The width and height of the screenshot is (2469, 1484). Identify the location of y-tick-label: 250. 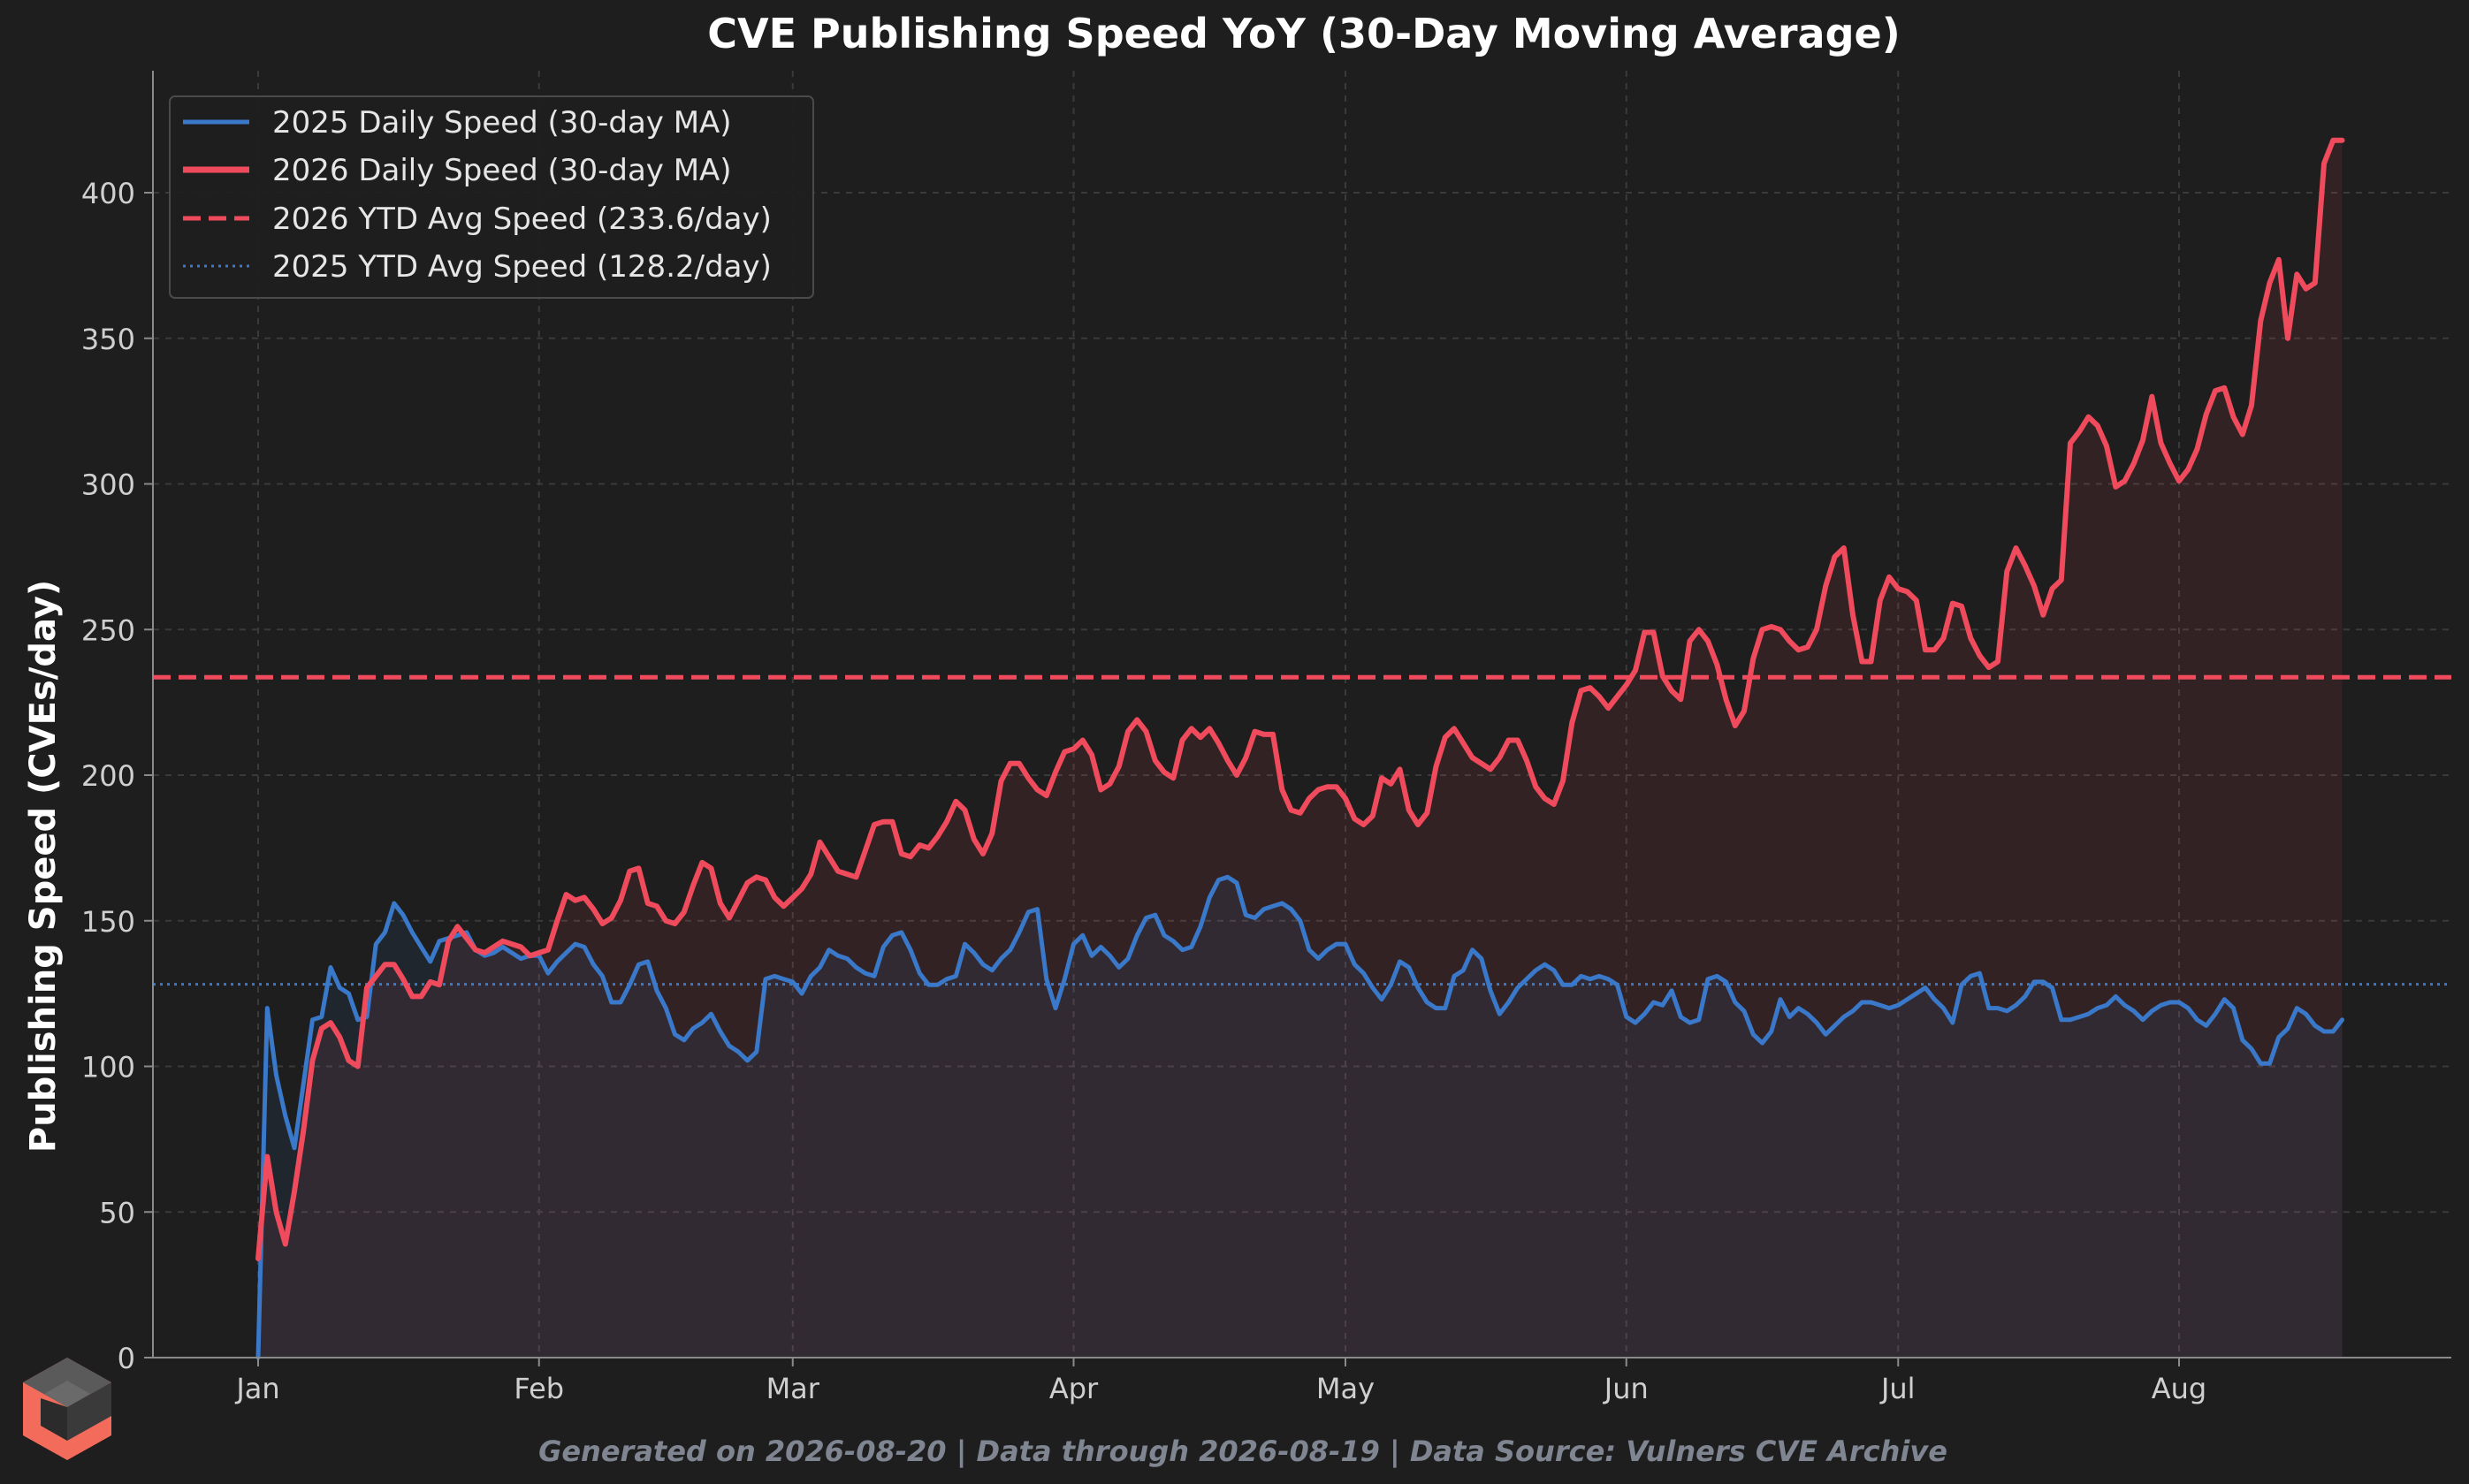
(108, 630).